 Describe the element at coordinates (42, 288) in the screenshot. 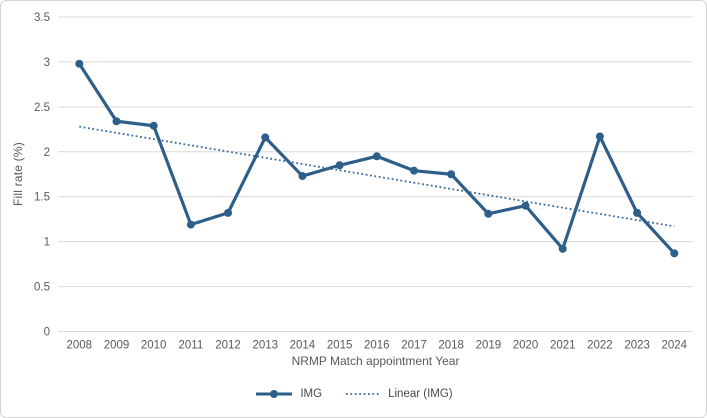

I see `y-tick-label-0.5: 0.5` at that location.